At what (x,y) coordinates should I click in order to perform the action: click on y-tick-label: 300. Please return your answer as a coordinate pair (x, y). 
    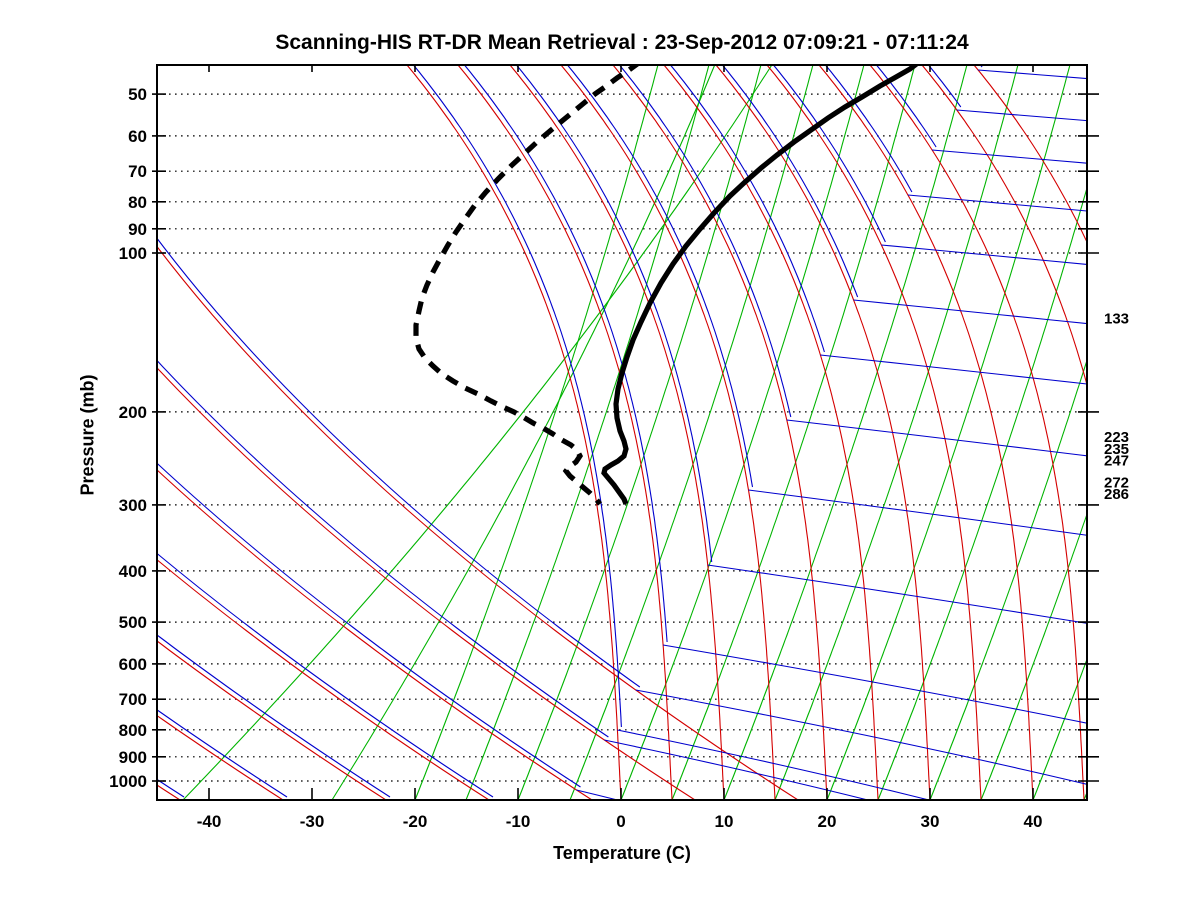
    Looking at the image, I should click on (133, 505).